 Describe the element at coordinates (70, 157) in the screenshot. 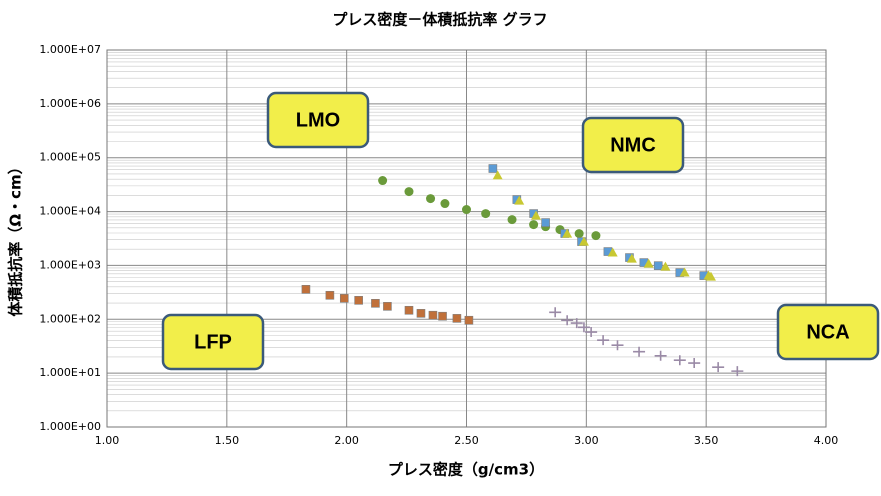

I see `y-tick-label: 1.000E+05` at that location.